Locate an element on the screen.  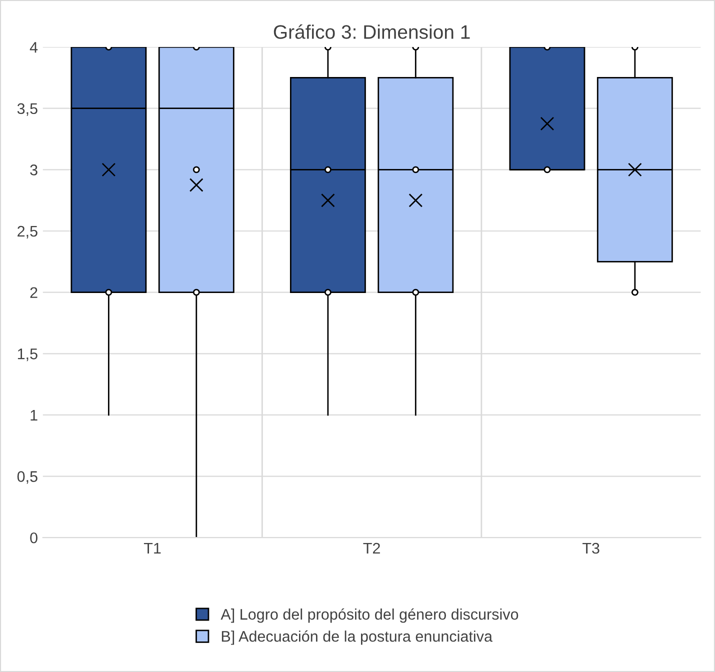
x-tick-label: T2 is located at coordinates (371, 548).